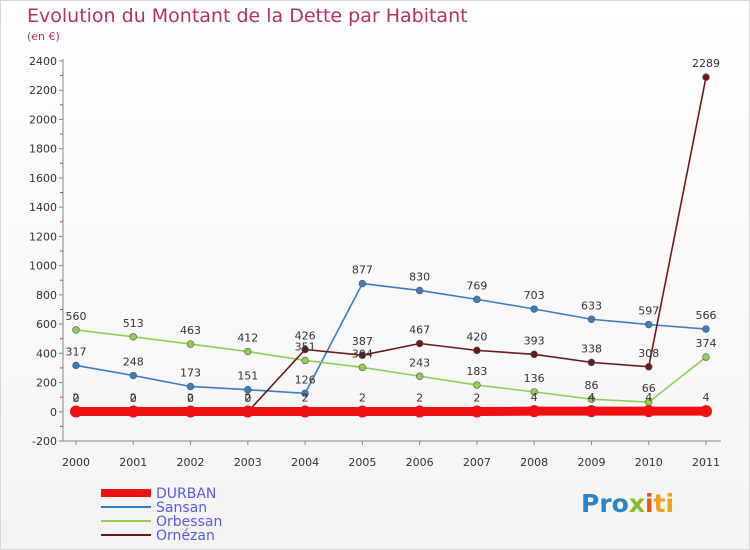 The image size is (750, 550). I want to click on data-label: 703, so click(534, 295).